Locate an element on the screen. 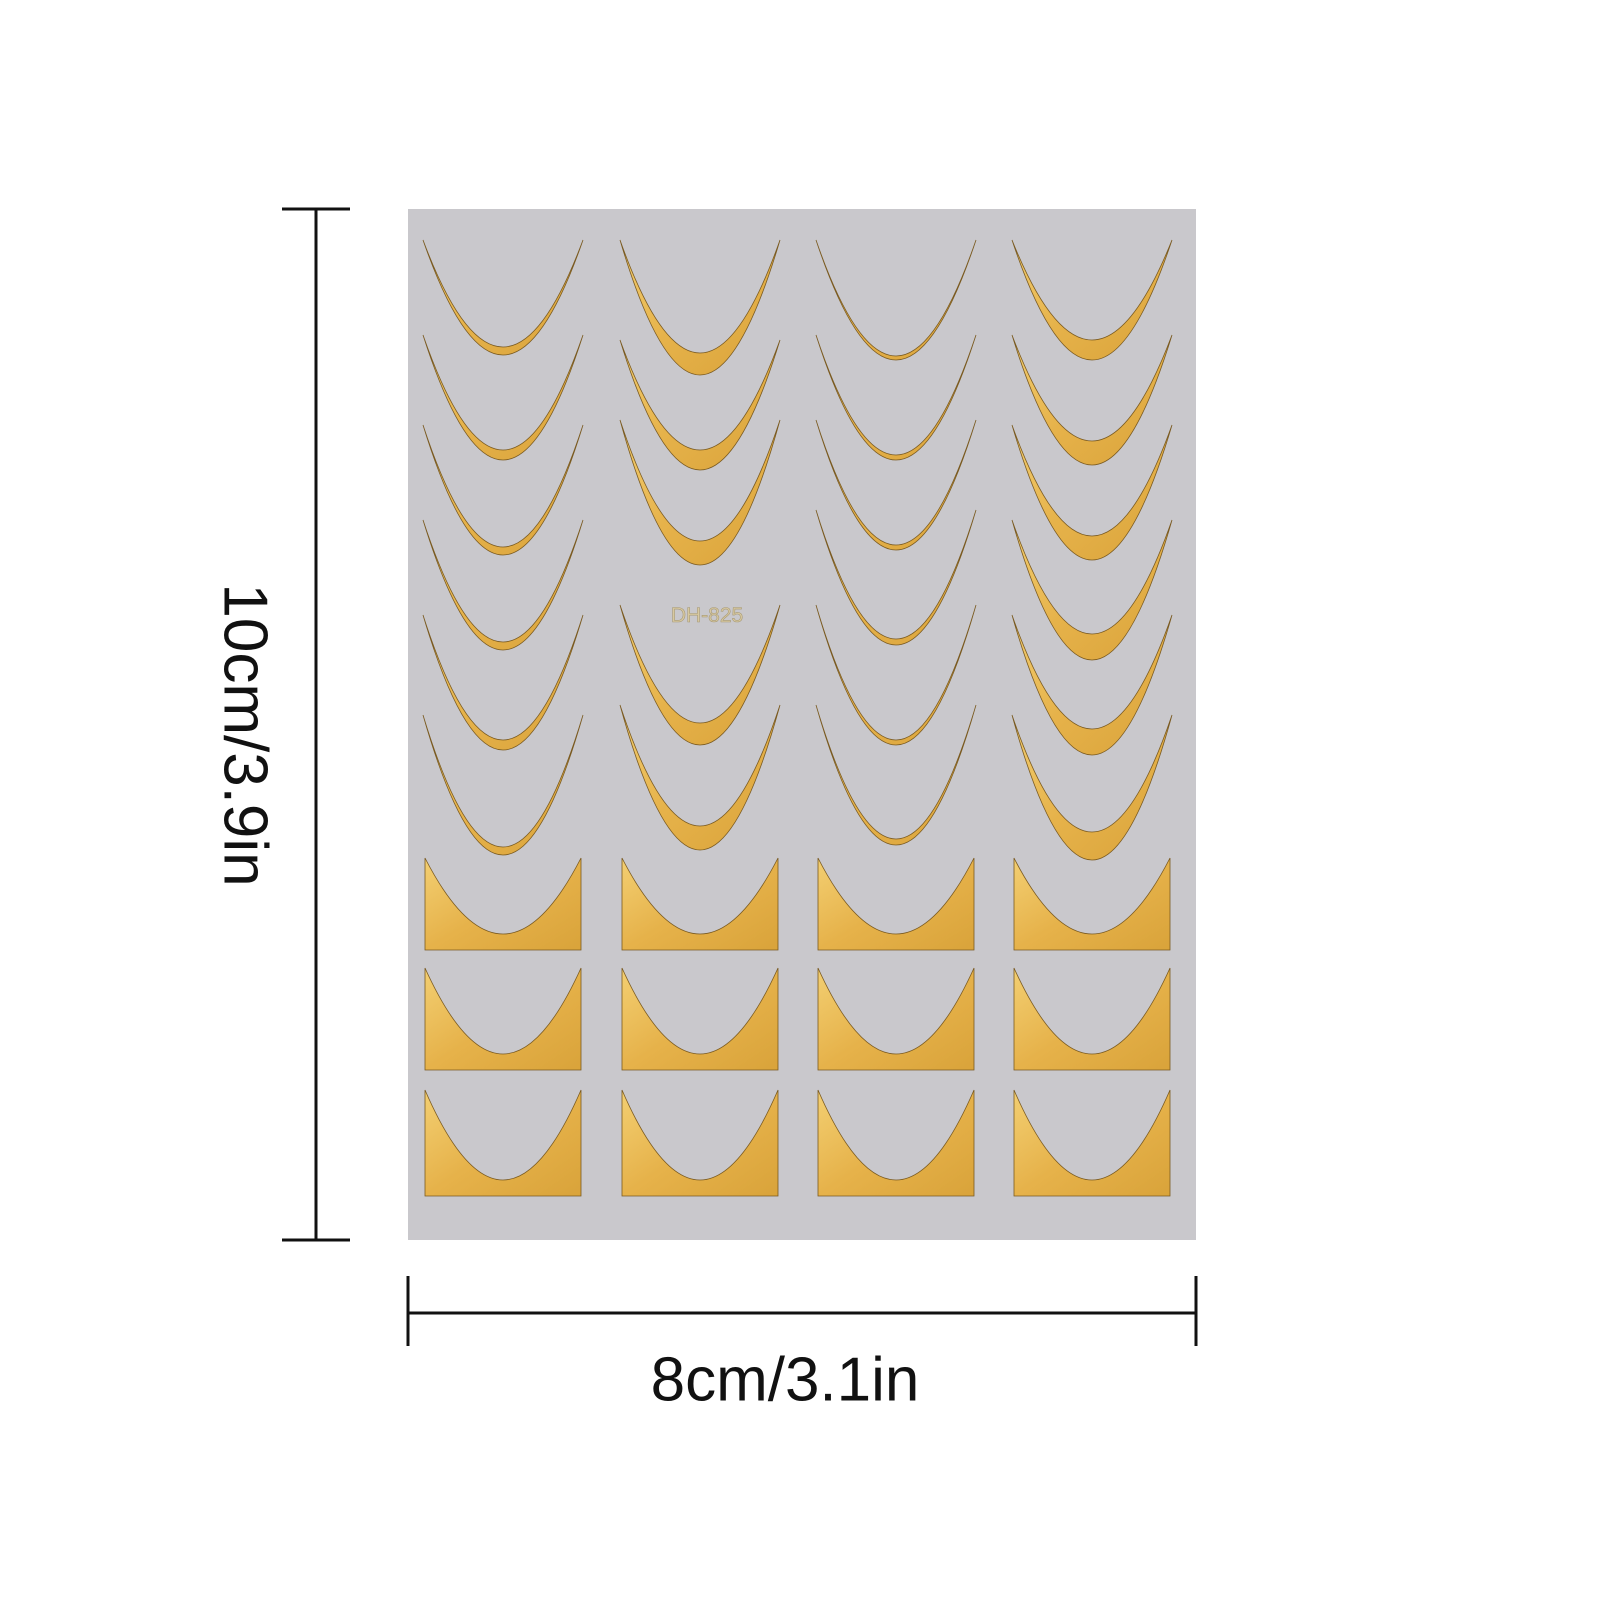 This screenshot has width=1600, height=1600. width-dimension-line is located at coordinates (802, 1311).